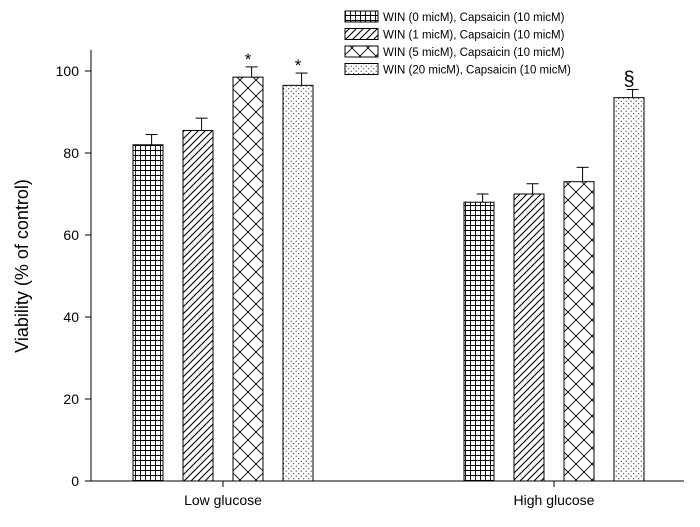  Describe the element at coordinates (71, 317) in the screenshot. I see `y-tick-label: 40` at that location.